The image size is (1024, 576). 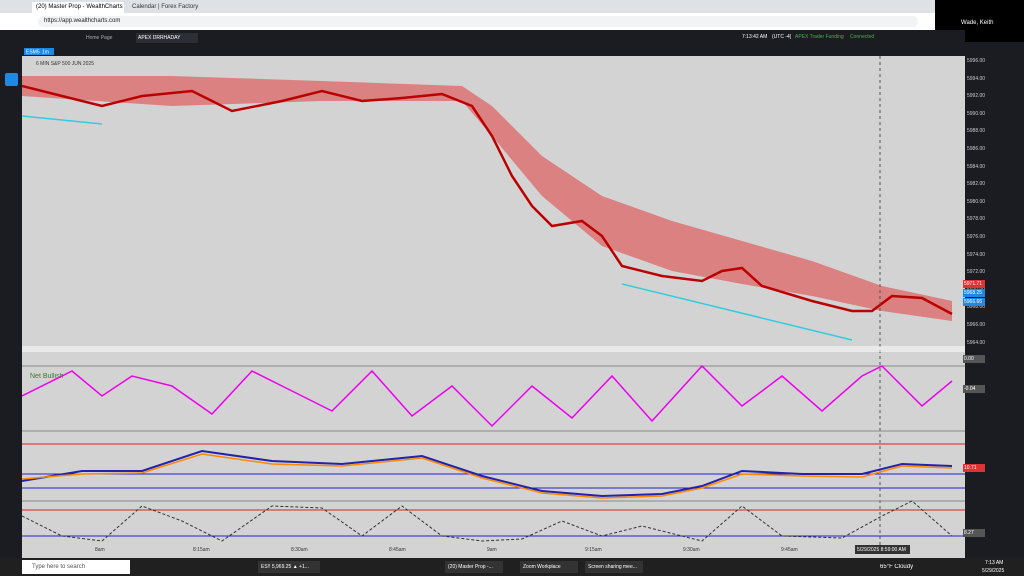 I want to click on account: APEX Trader Funding, so click(x=819, y=37).